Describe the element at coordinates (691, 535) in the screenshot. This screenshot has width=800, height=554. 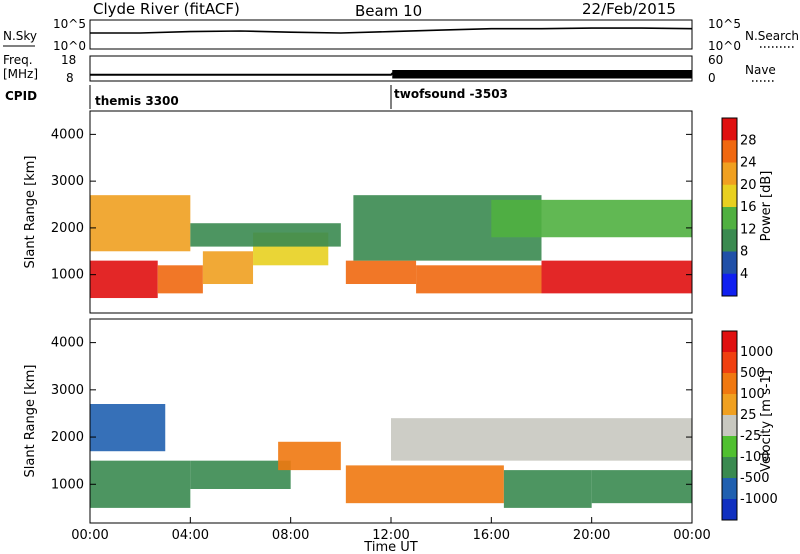
I see `xtick-label-6: 00:00` at that location.